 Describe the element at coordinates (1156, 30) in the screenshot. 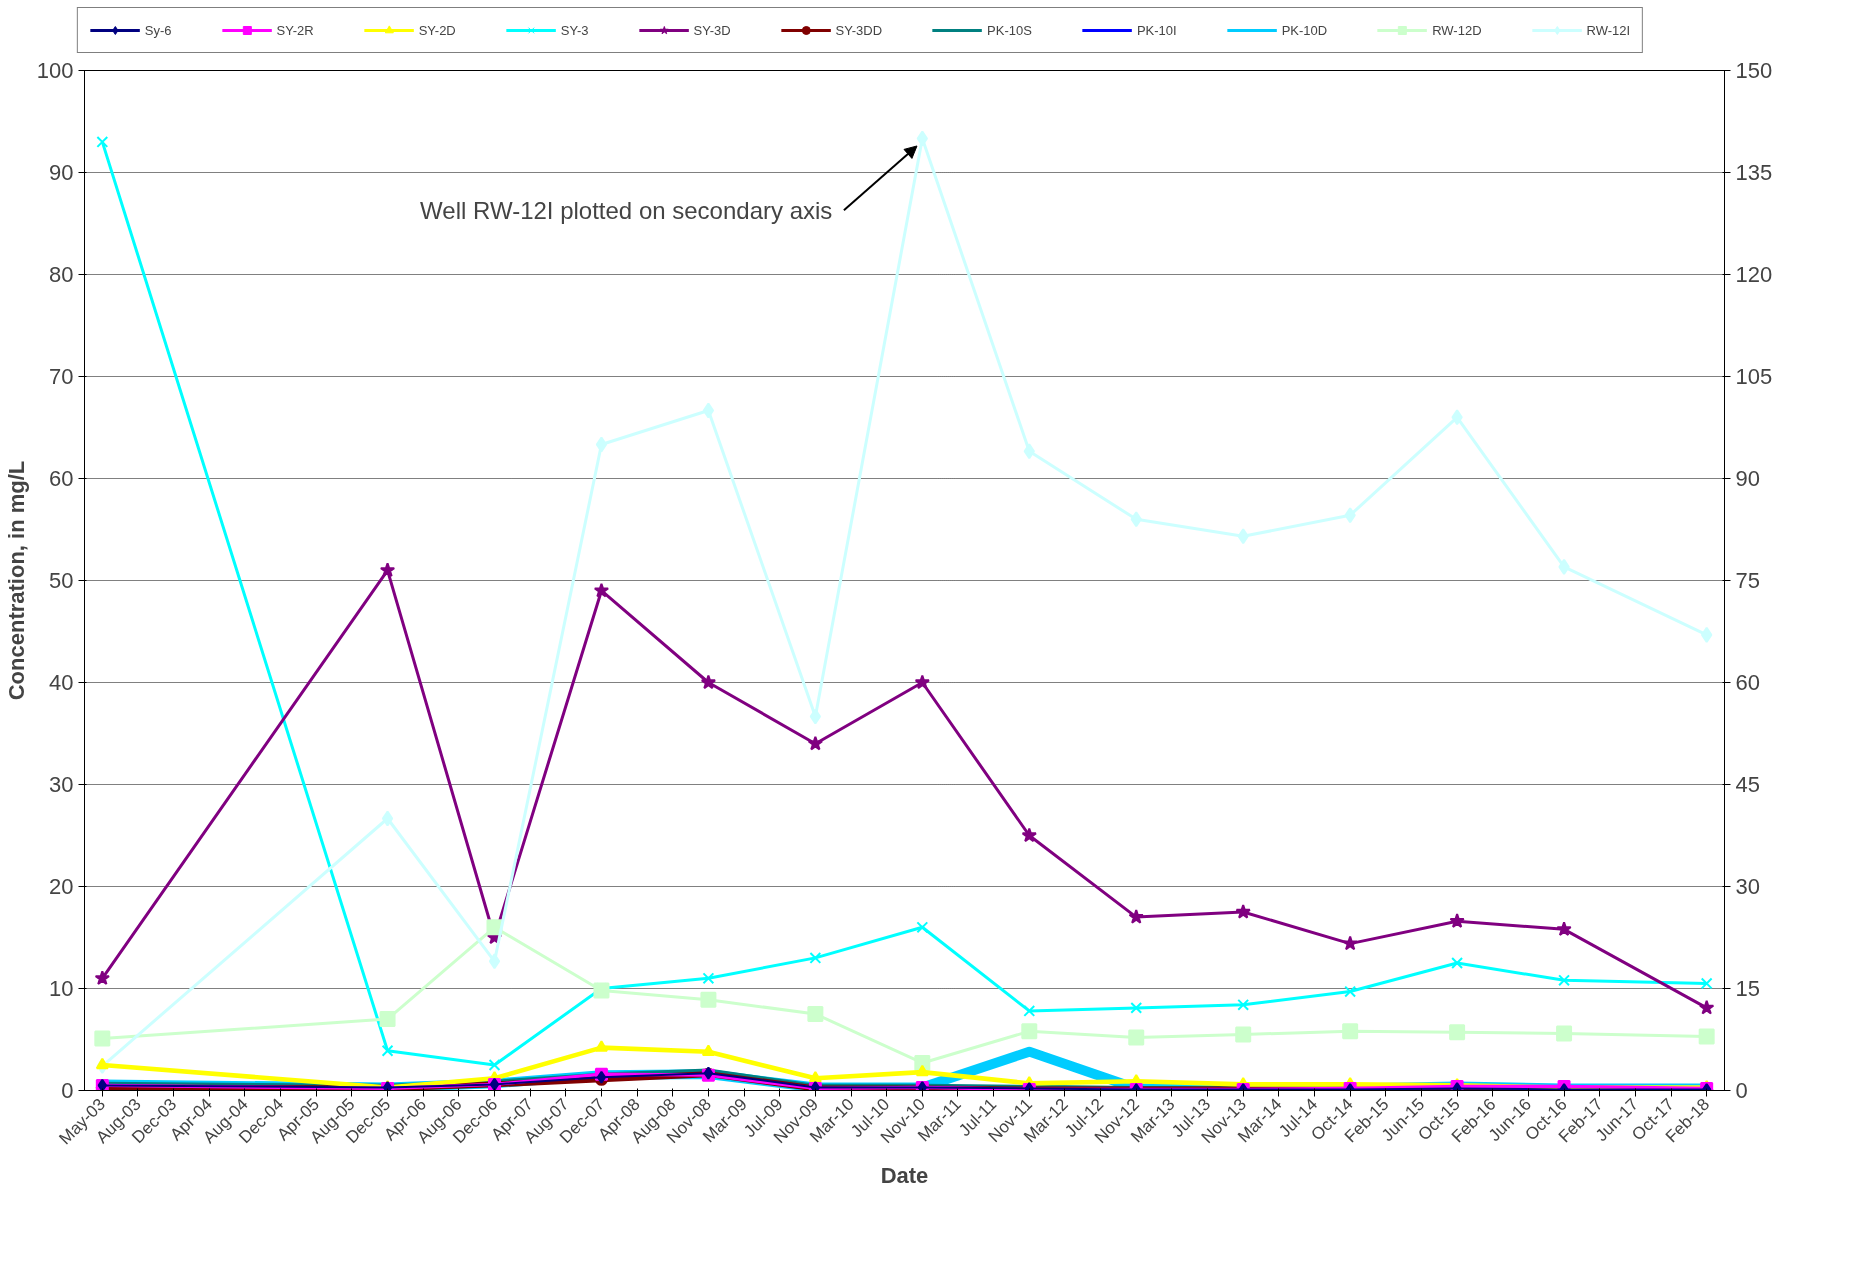

I see `legend-label: PK-10I` at that location.